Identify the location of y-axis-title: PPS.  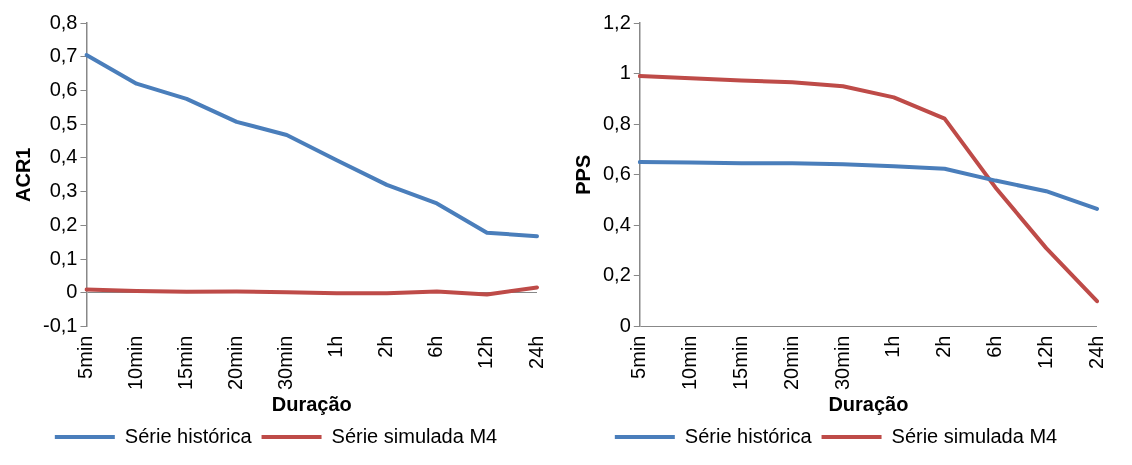
(582, 174).